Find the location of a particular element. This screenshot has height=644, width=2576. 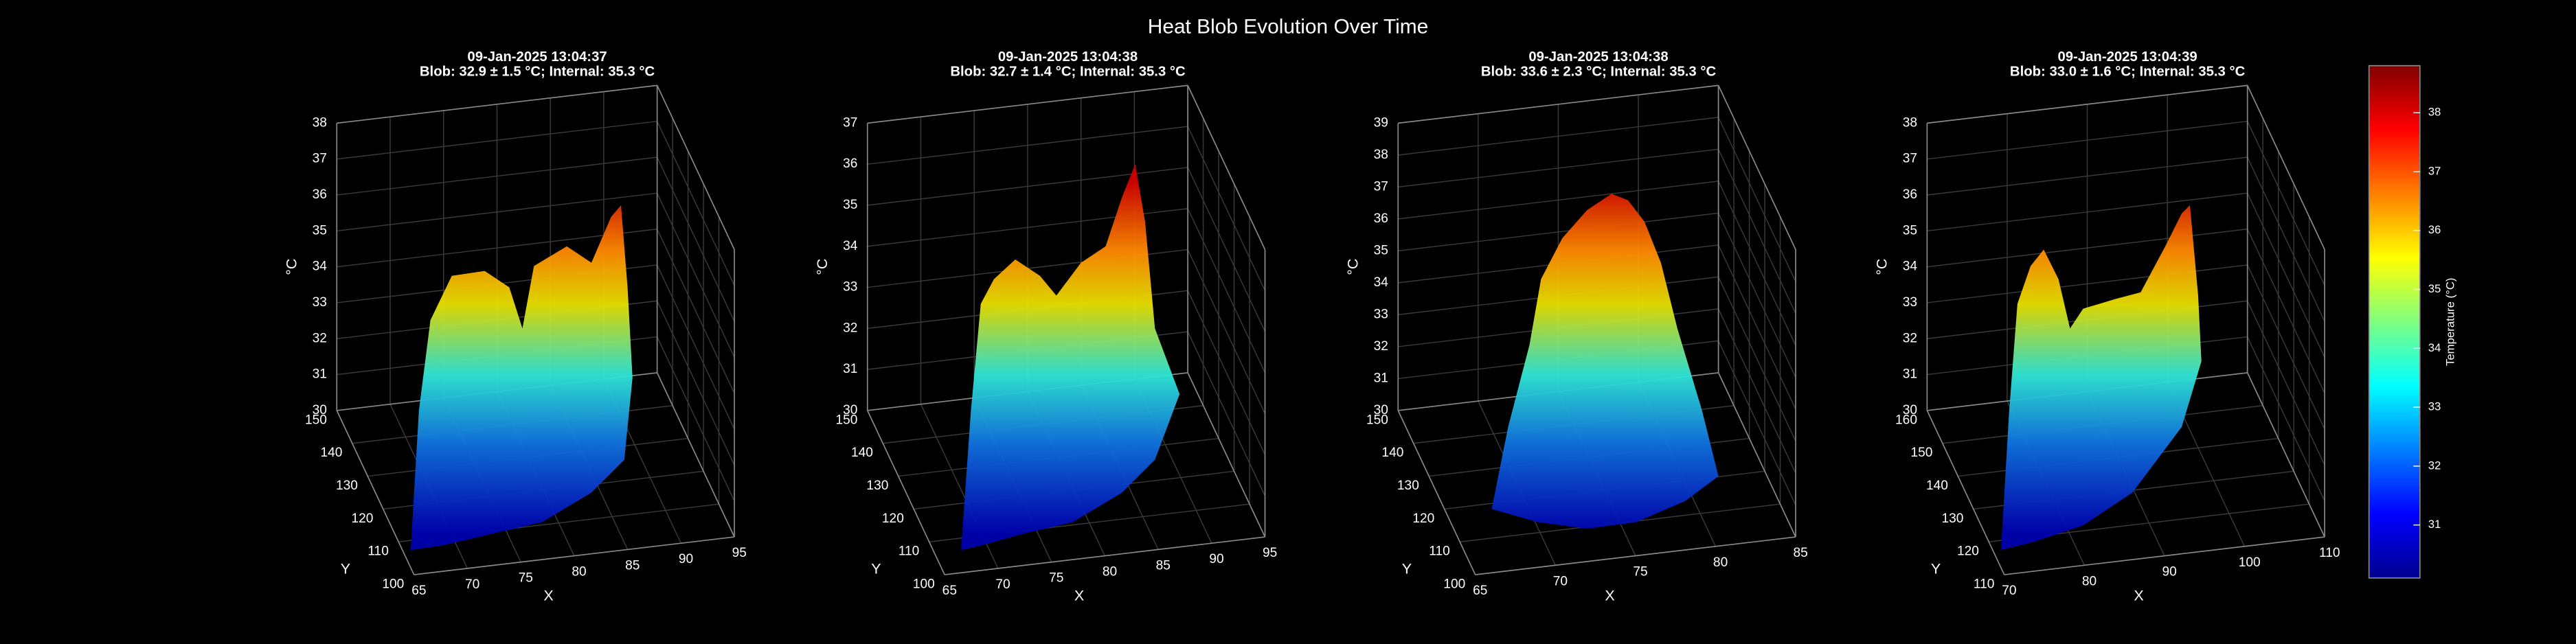

subplot-title: Blob: 33.0 ± 1.6 °C; Internal: 35.3 °C is located at coordinates (2128, 72).